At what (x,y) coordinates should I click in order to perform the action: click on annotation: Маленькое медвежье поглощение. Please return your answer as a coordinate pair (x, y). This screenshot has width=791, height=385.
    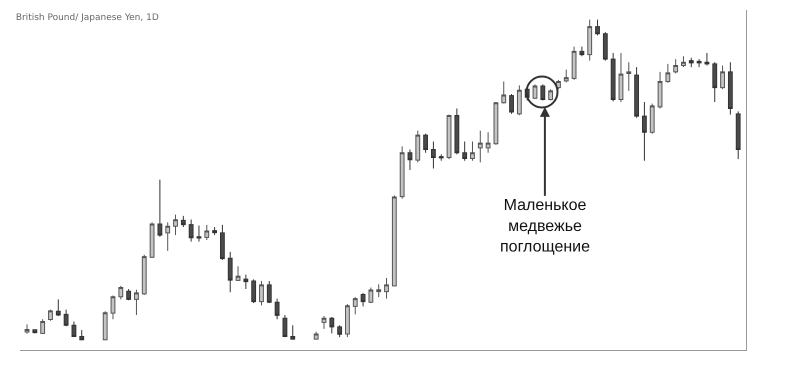
    Looking at the image, I should click on (545, 226).